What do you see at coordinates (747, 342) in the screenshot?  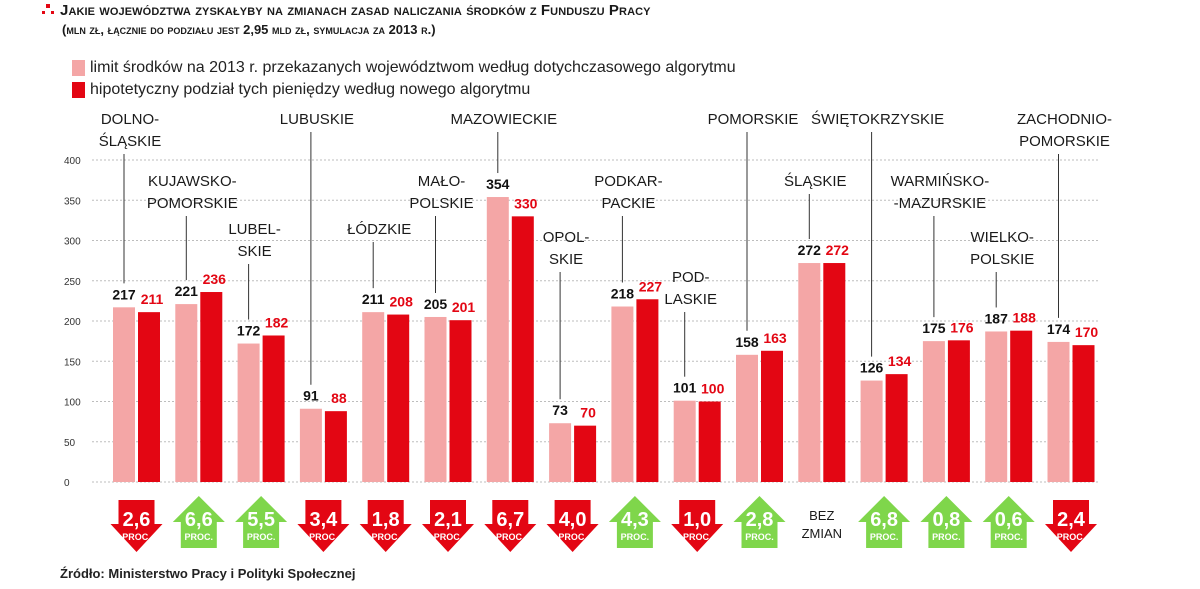 I see `value-label-old: 158` at bounding box center [747, 342].